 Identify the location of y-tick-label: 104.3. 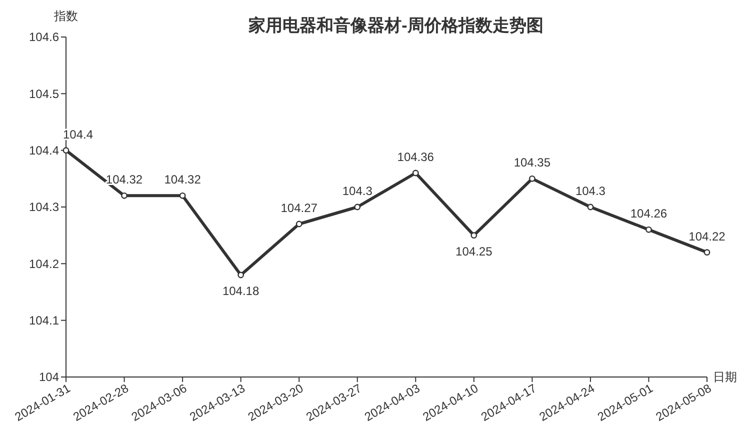
(44, 207).